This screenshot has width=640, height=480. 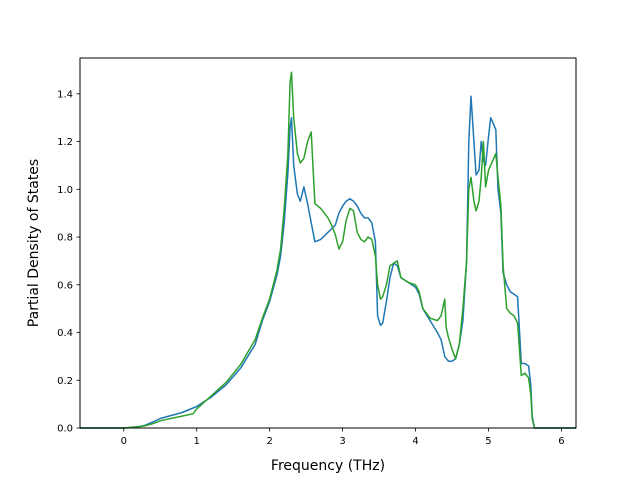 I want to click on x-tick-label: 5, so click(x=488, y=441).